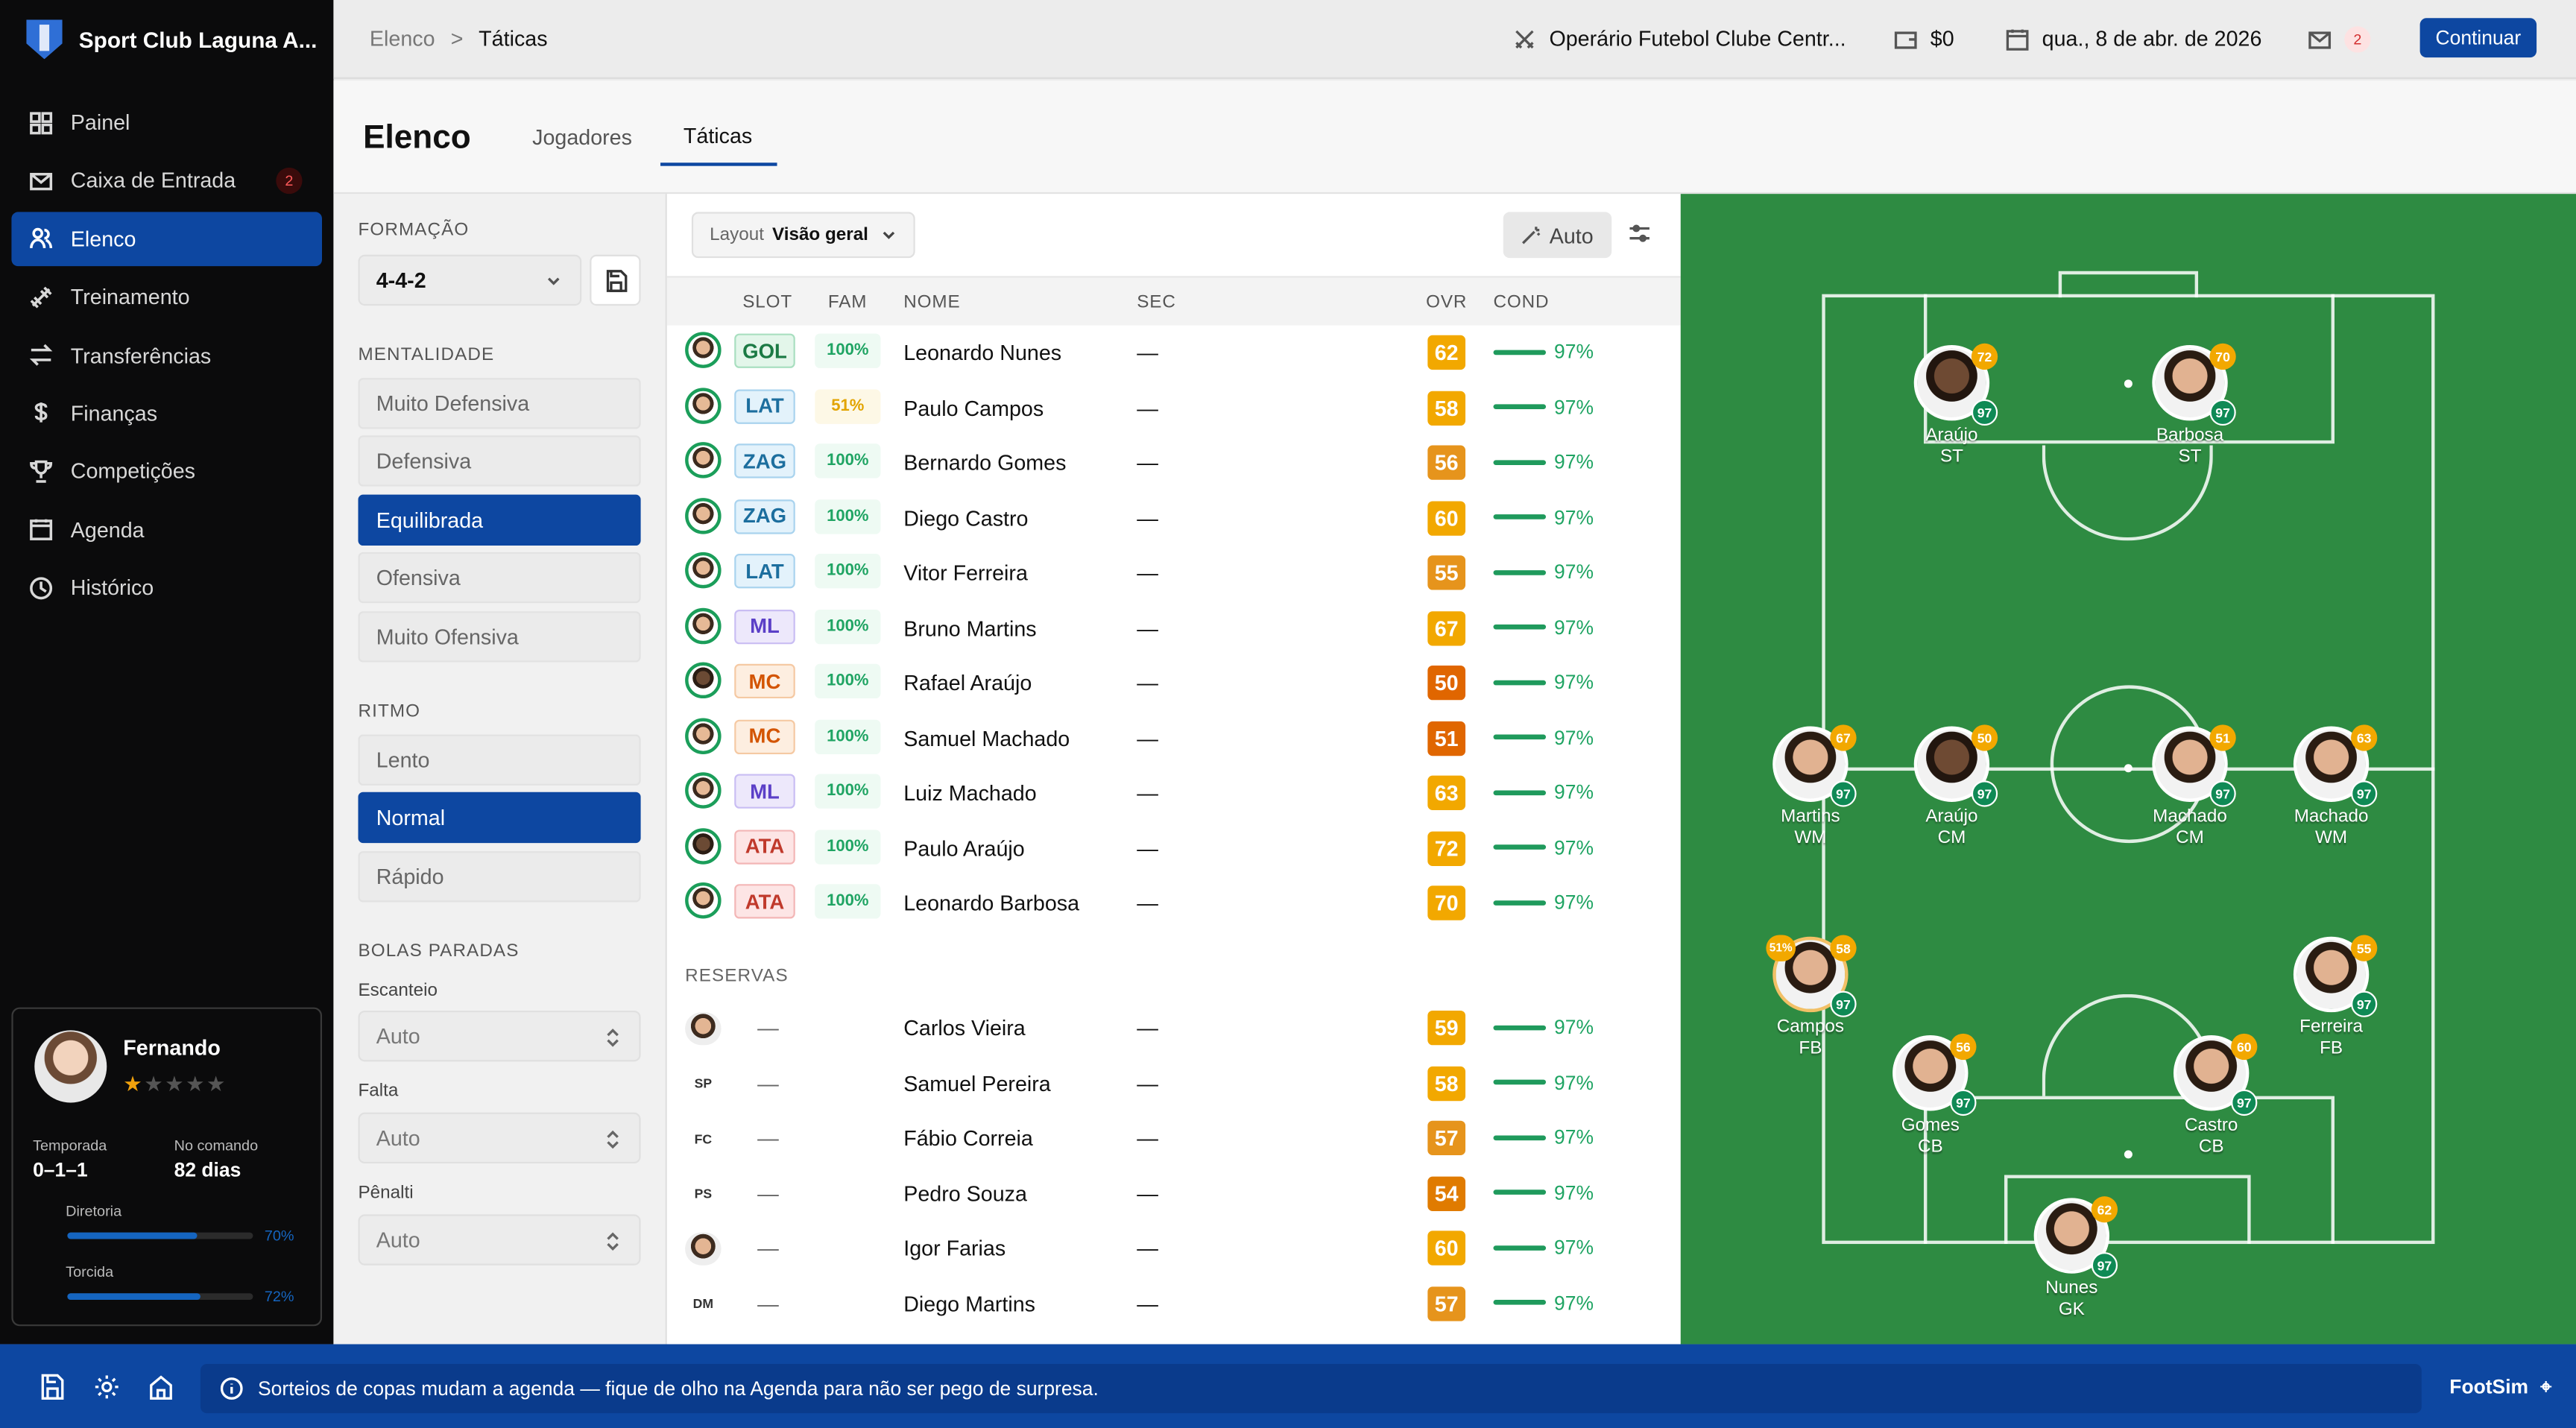  What do you see at coordinates (2339, 38) in the screenshot?
I see `mail-button: 2` at bounding box center [2339, 38].